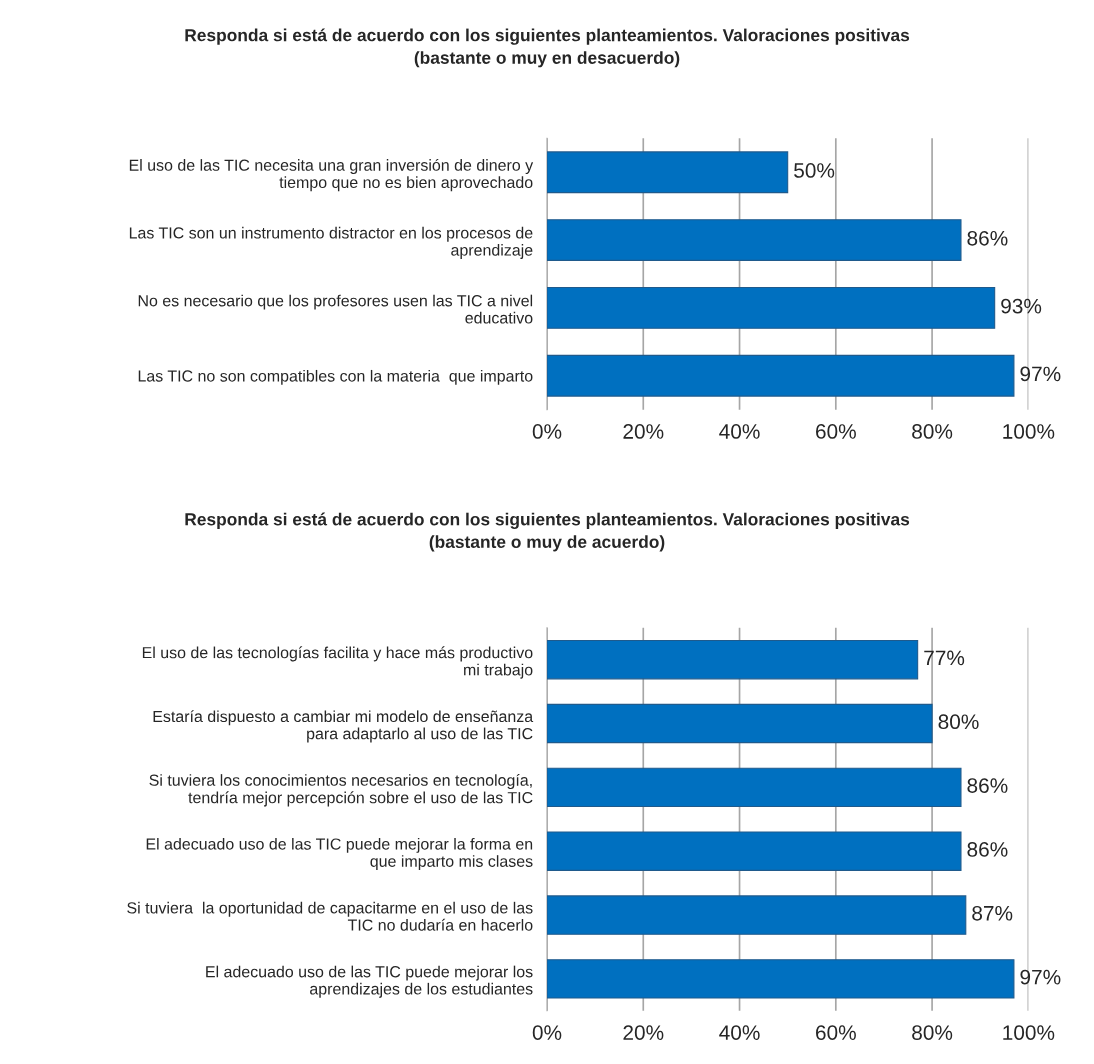  What do you see at coordinates (330, 916) in the screenshot?
I see `y-tick-label: Si tuviera la oportunidad de capacitarme en el uso de las TIC no dudaría en hacerlo` at bounding box center [330, 916].